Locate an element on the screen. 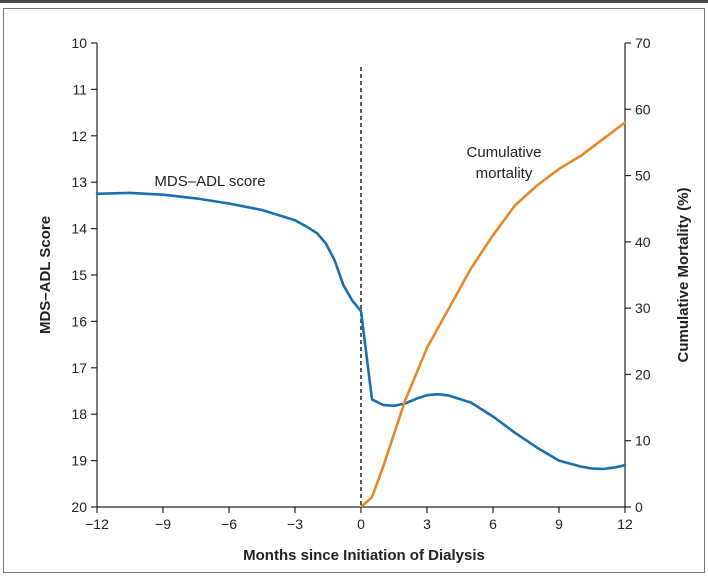  x-tick-label: 3 is located at coordinates (427, 524).